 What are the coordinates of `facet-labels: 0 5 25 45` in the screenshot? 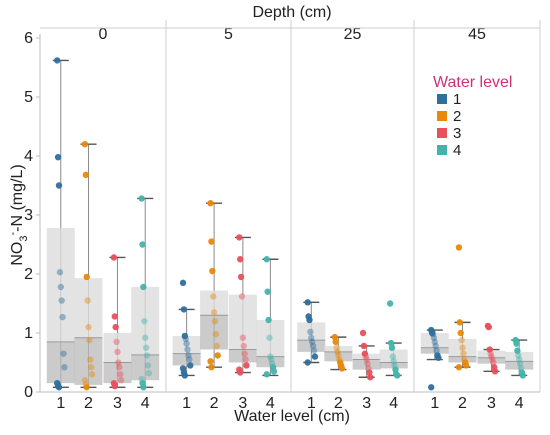 It's located at (292, 34).